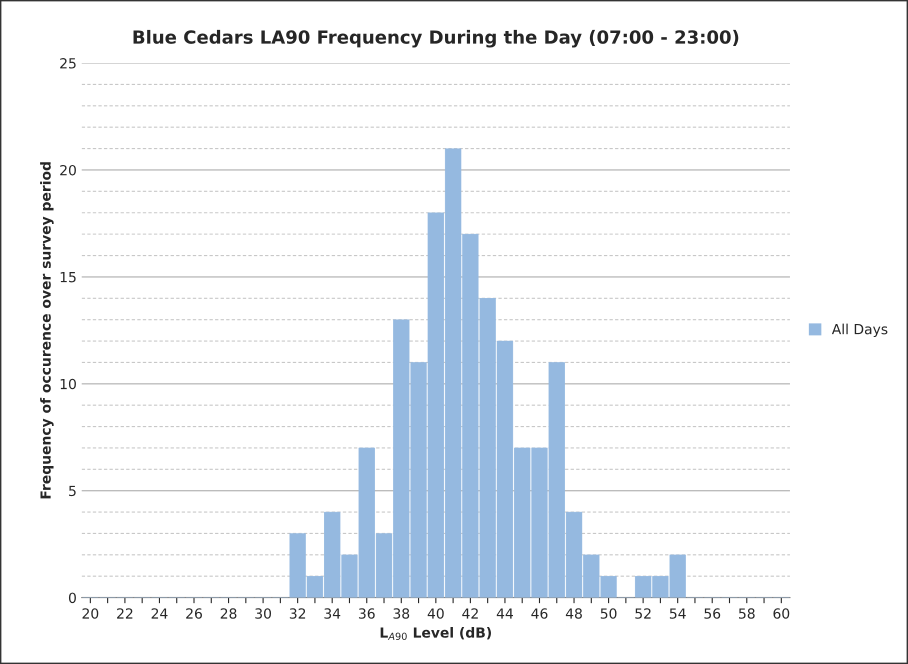 This screenshot has height=664, width=908. Describe the element at coordinates (90, 613) in the screenshot. I see `x-tick-label: 20` at that location.